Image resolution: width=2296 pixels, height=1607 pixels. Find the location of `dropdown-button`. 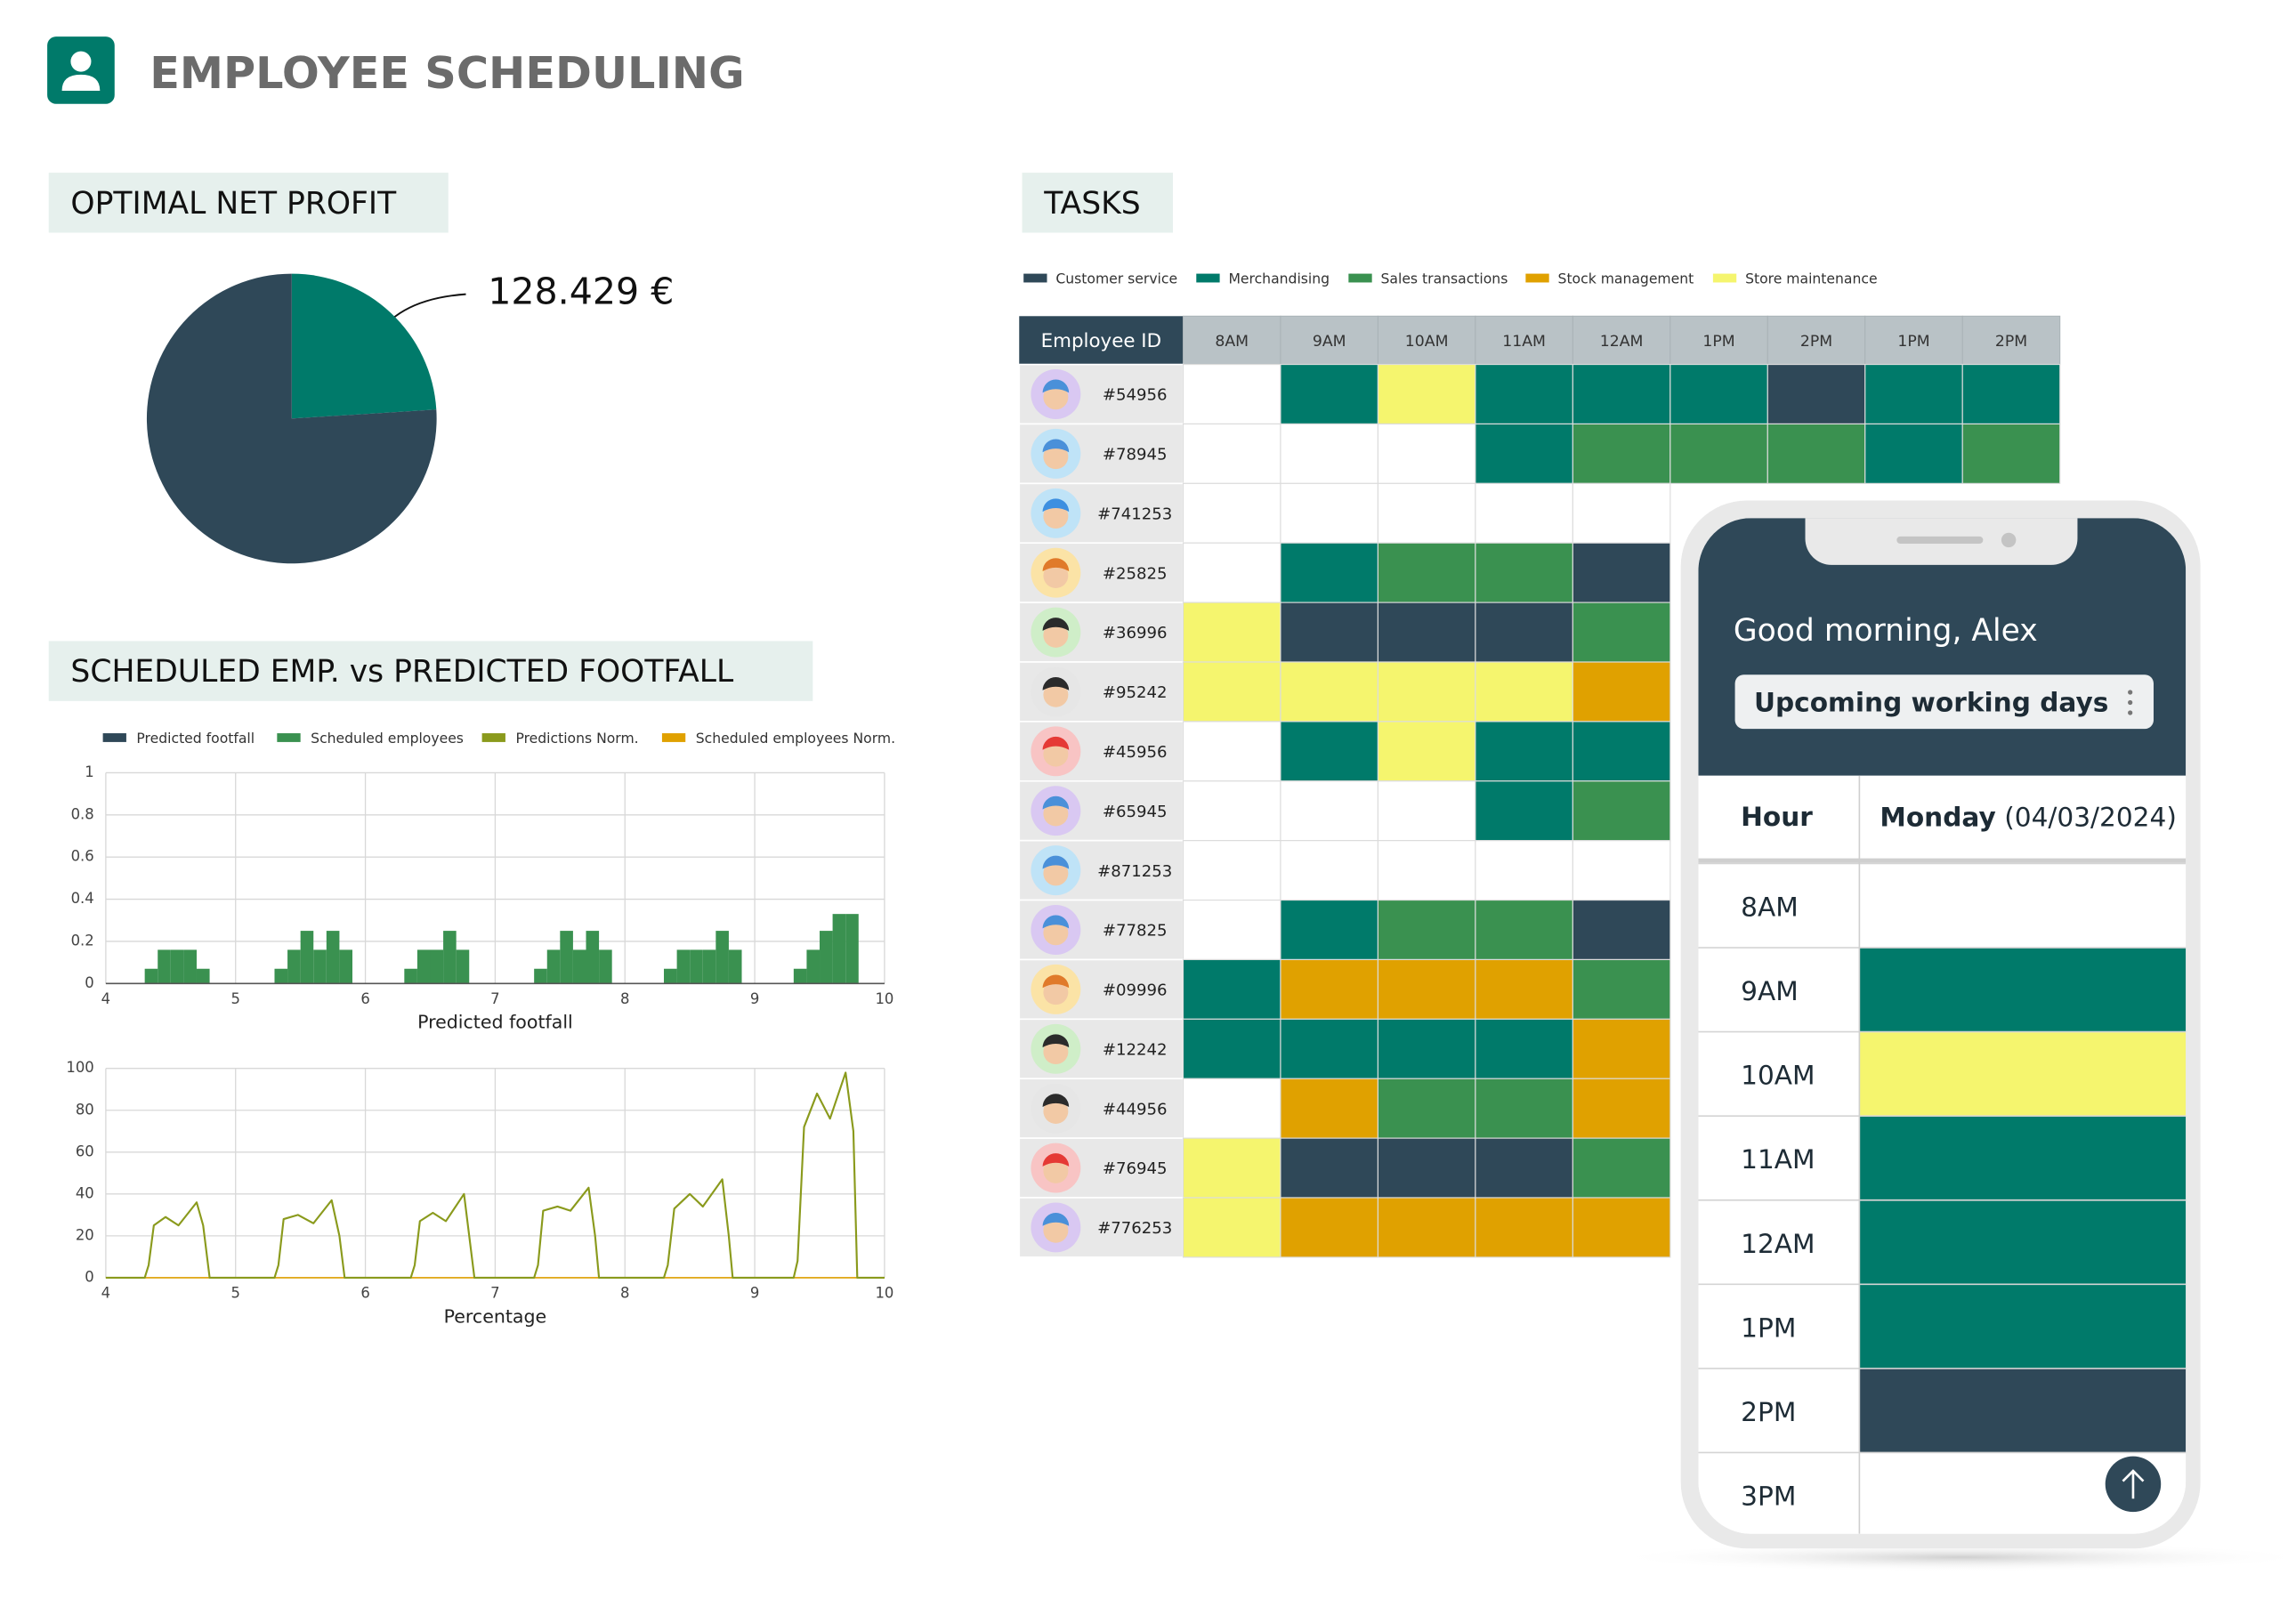

dropdown-button is located at coordinates (1944, 702).